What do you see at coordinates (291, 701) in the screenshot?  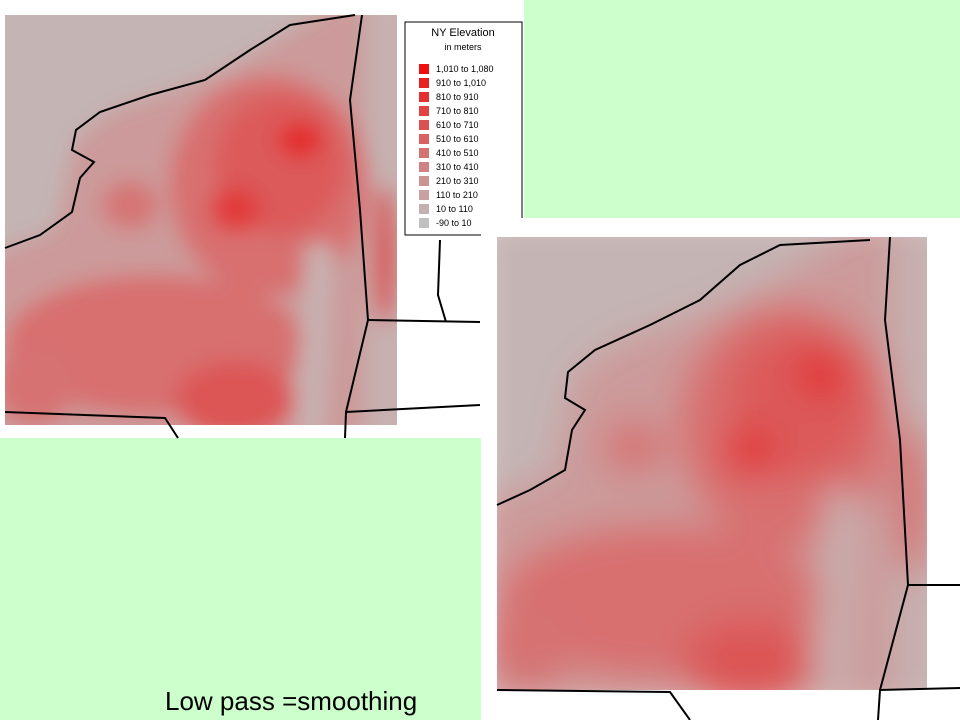 I see `caption: Low pass =smoothing` at bounding box center [291, 701].